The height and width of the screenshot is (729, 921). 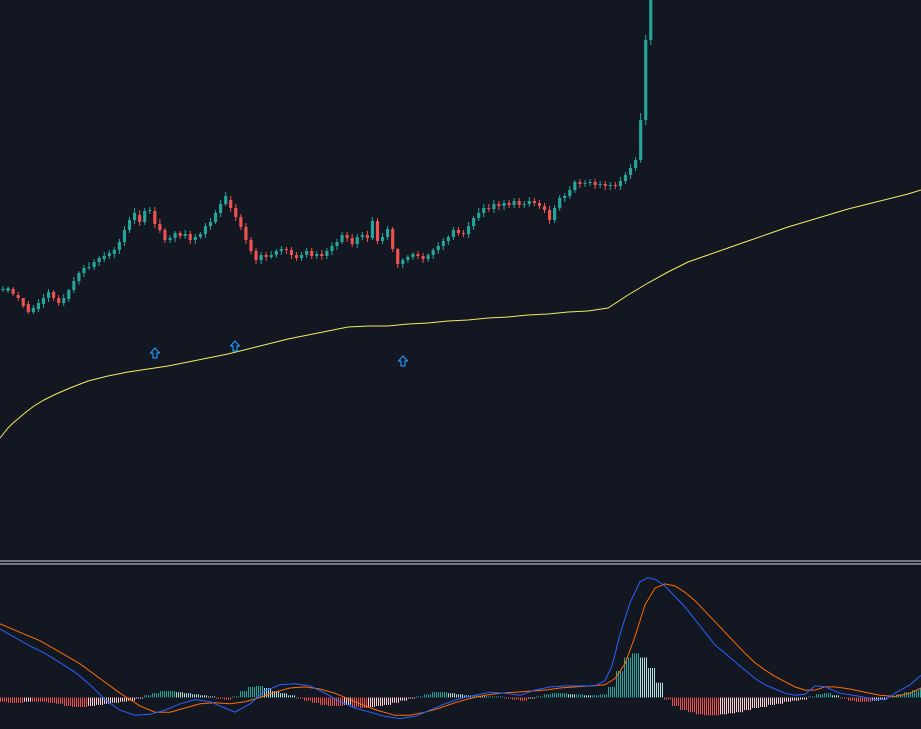 I want to click on buy-signal-arrow-icon, so click(x=235, y=346).